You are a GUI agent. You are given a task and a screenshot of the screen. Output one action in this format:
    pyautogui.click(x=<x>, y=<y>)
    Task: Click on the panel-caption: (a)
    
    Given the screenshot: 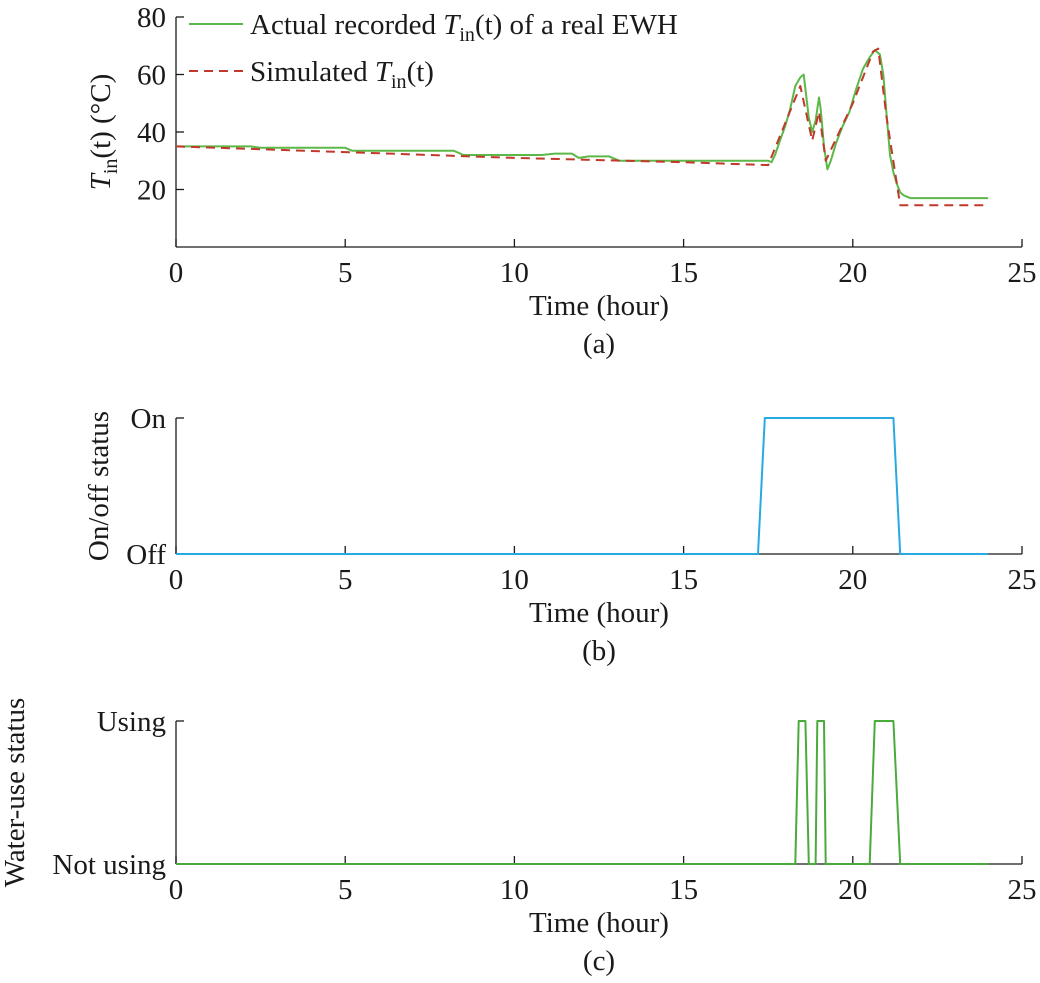 What is the action you would take?
    pyautogui.click(x=599, y=344)
    